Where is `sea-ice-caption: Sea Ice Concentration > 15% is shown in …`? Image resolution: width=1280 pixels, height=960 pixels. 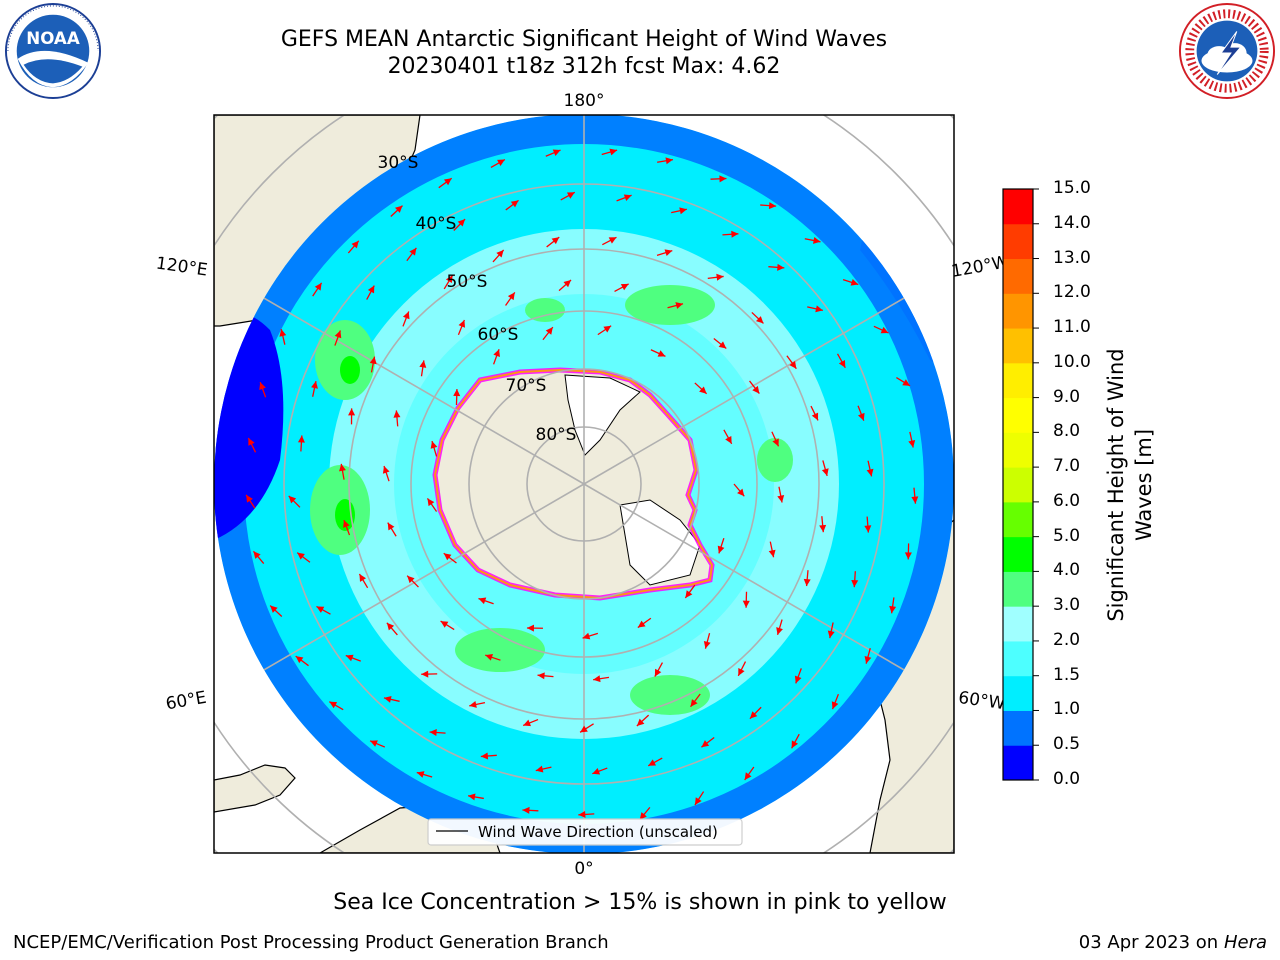
sea-ice-caption: Sea Ice Concentration > 15% is shown in … is located at coordinates (640, 902).